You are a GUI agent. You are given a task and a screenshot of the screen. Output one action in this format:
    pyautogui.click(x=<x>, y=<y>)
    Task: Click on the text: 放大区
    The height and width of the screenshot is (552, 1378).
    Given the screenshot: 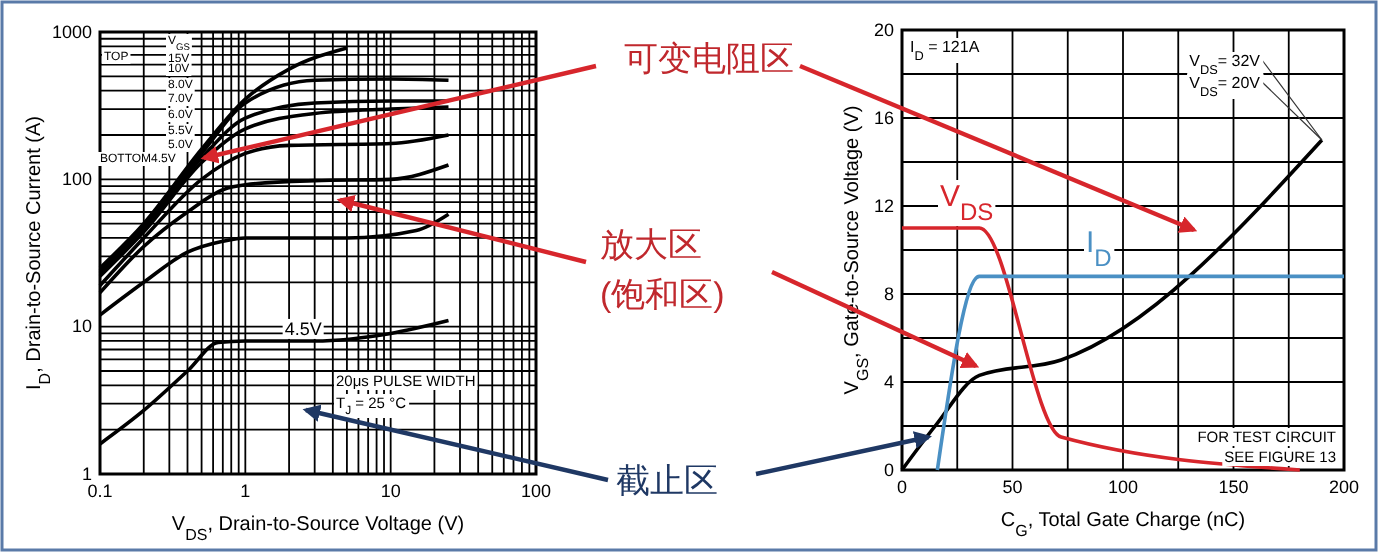 What is the action you would take?
    pyautogui.click(x=651, y=245)
    